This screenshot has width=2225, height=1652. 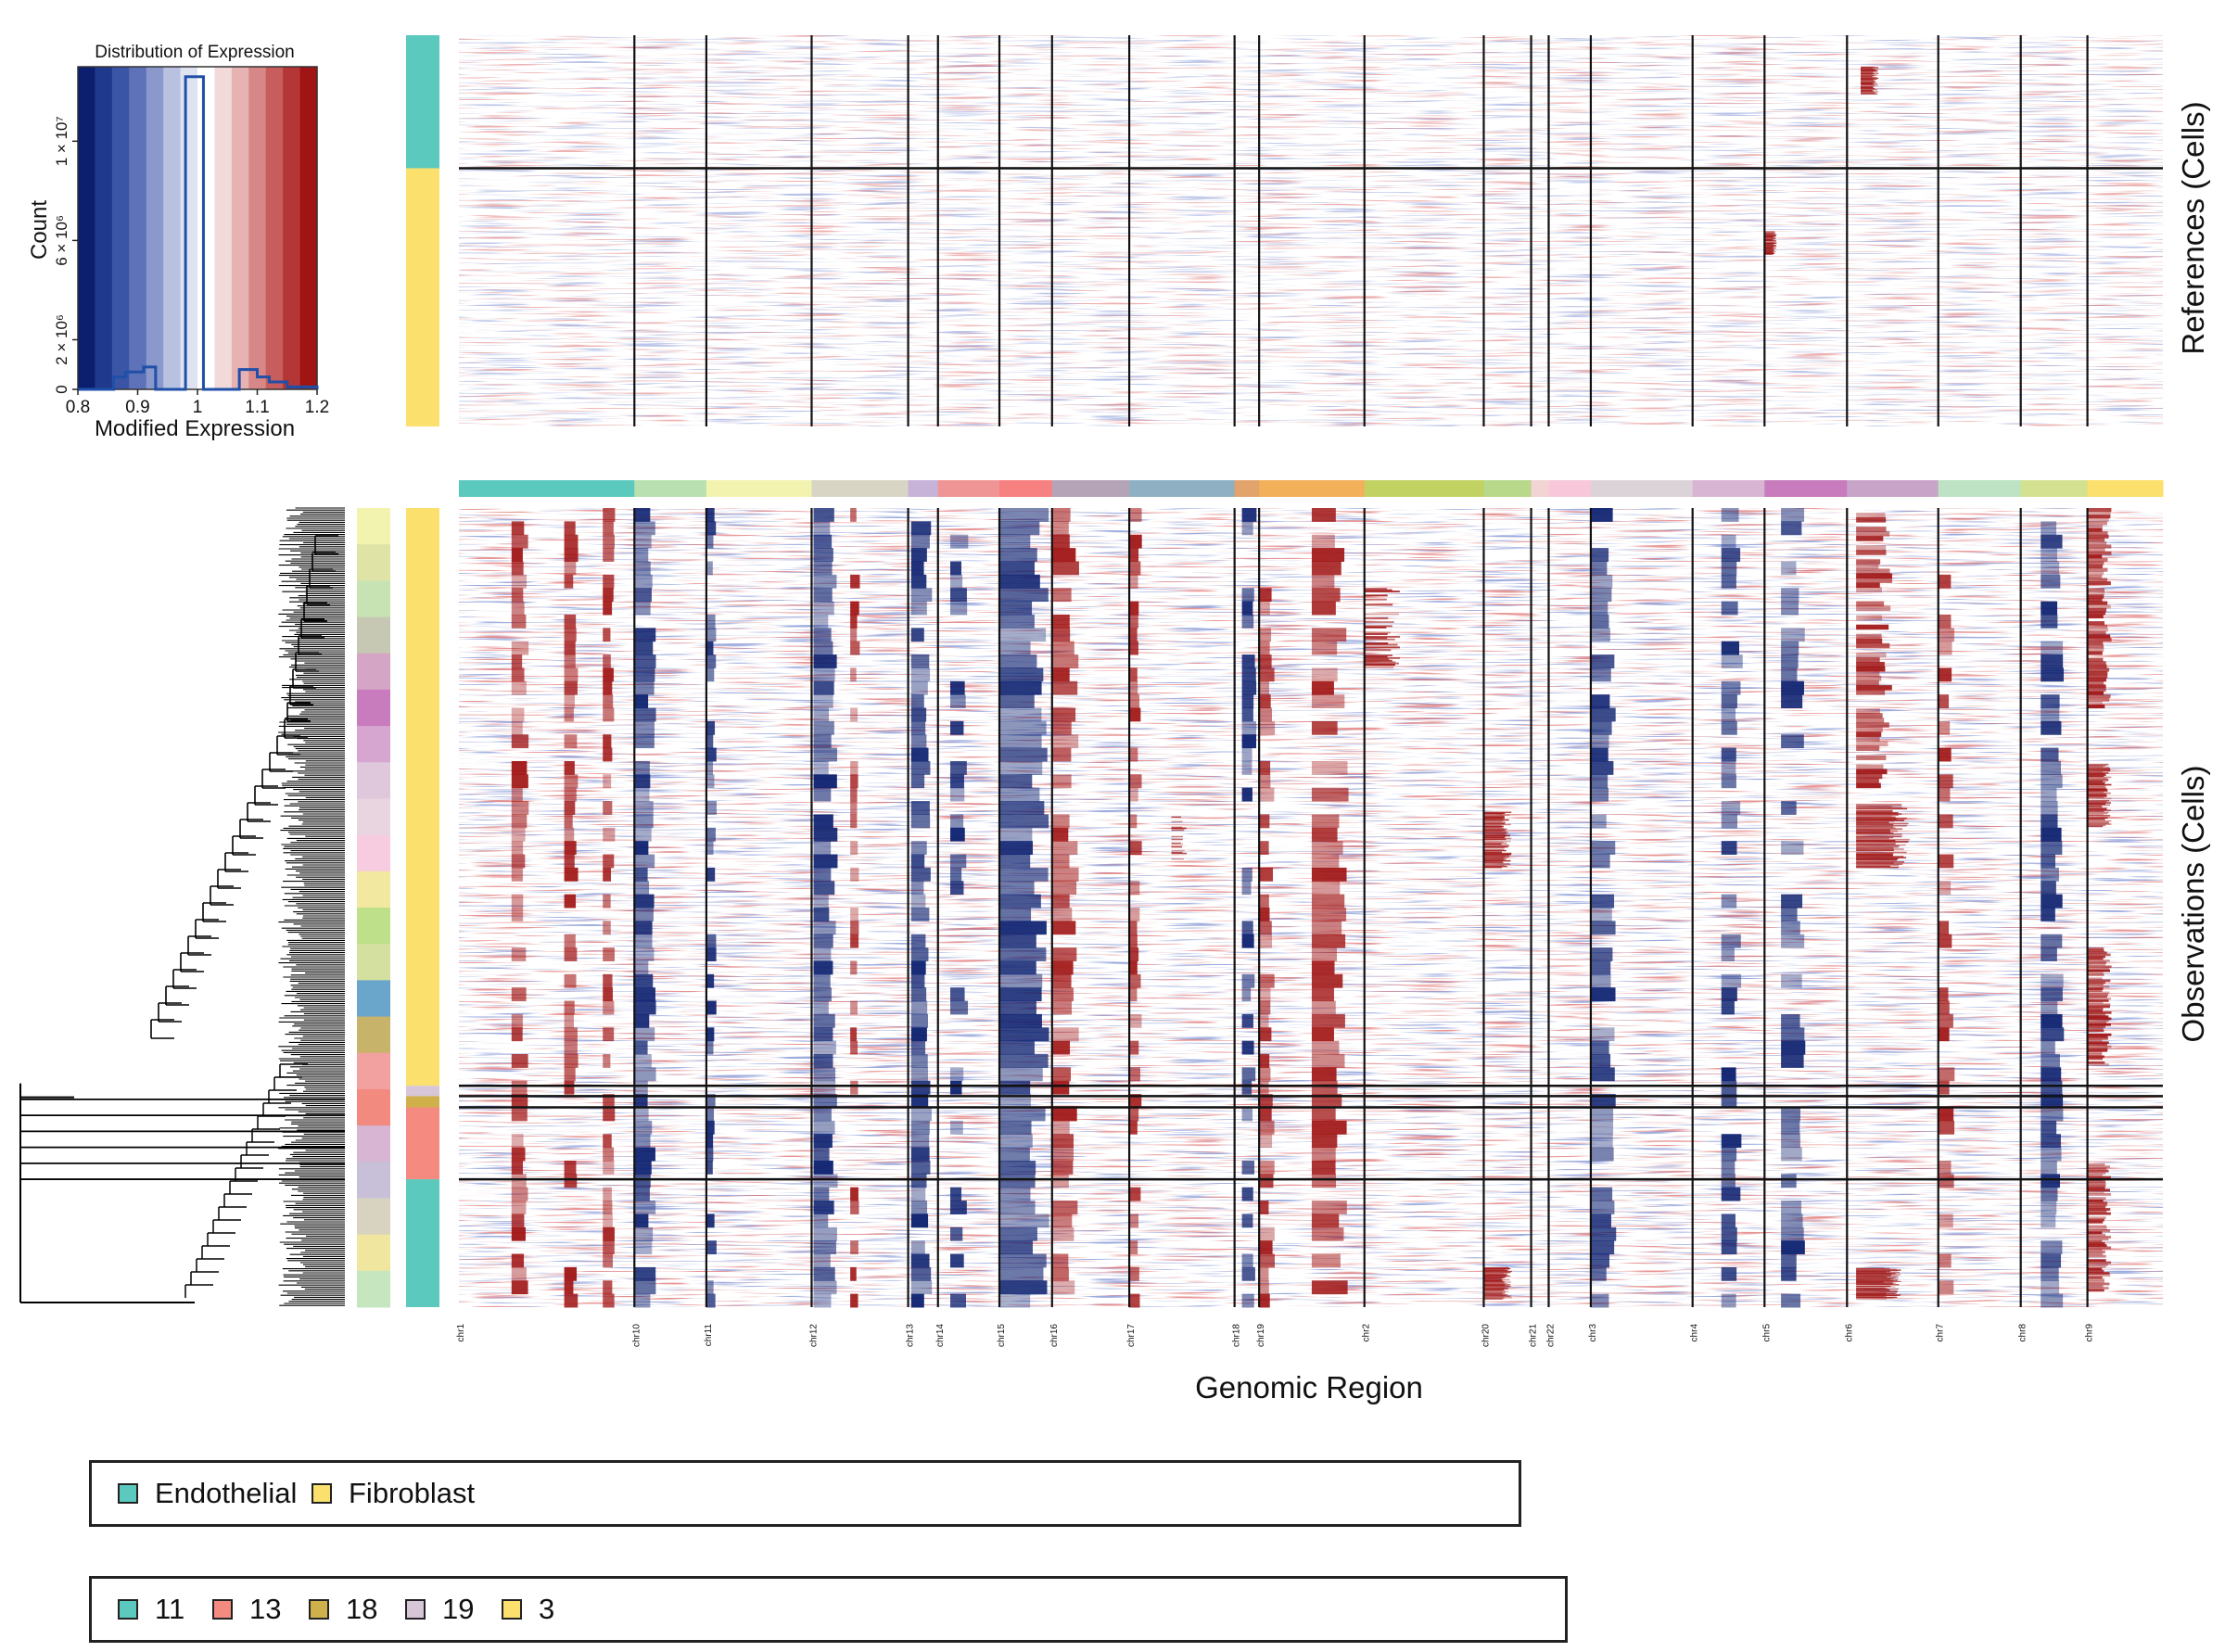 What do you see at coordinates (373, 780) in the screenshot?
I see `subcluster-block` at bounding box center [373, 780].